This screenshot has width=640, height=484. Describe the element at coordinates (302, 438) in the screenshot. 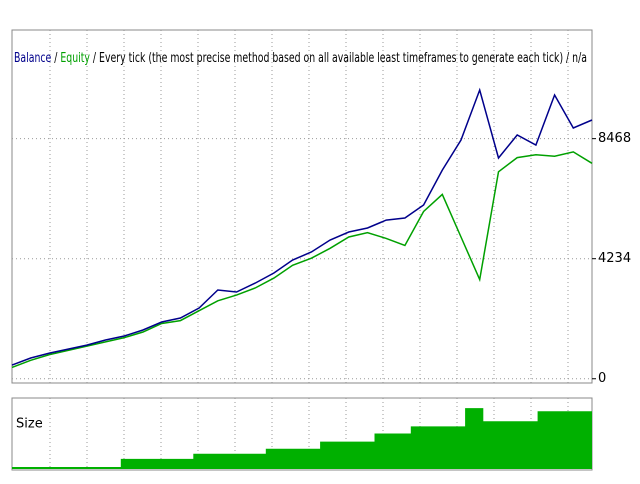

I see `size-area` at that location.